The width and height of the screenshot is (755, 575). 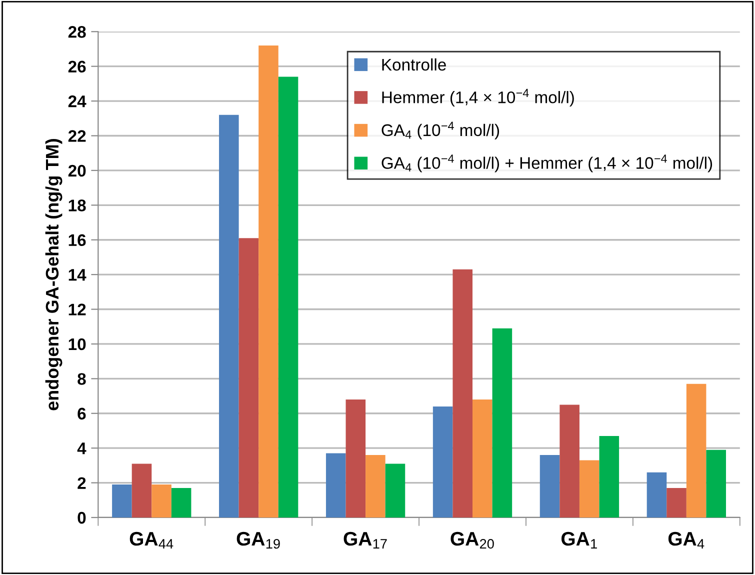 What do you see at coordinates (82, 379) in the screenshot?
I see `y-tick-label: 8` at bounding box center [82, 379].